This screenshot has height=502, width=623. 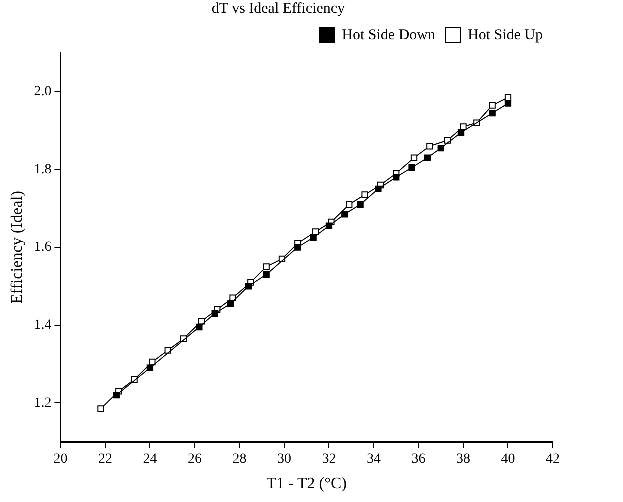 What do you see at coordinates (150, 460) in the screenshot?
I see `x-tick-label: 24` at bounding box center [150, 460].